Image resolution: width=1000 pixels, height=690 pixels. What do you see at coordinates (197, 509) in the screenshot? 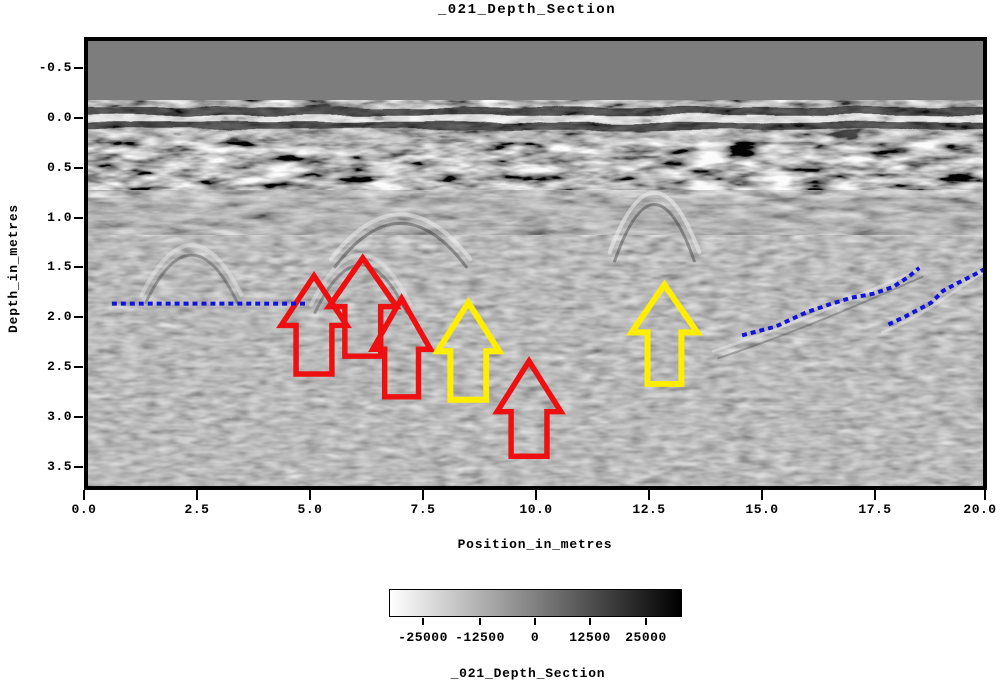
I see `x-tick-label: 2.5` at bounding box center [197, 509].